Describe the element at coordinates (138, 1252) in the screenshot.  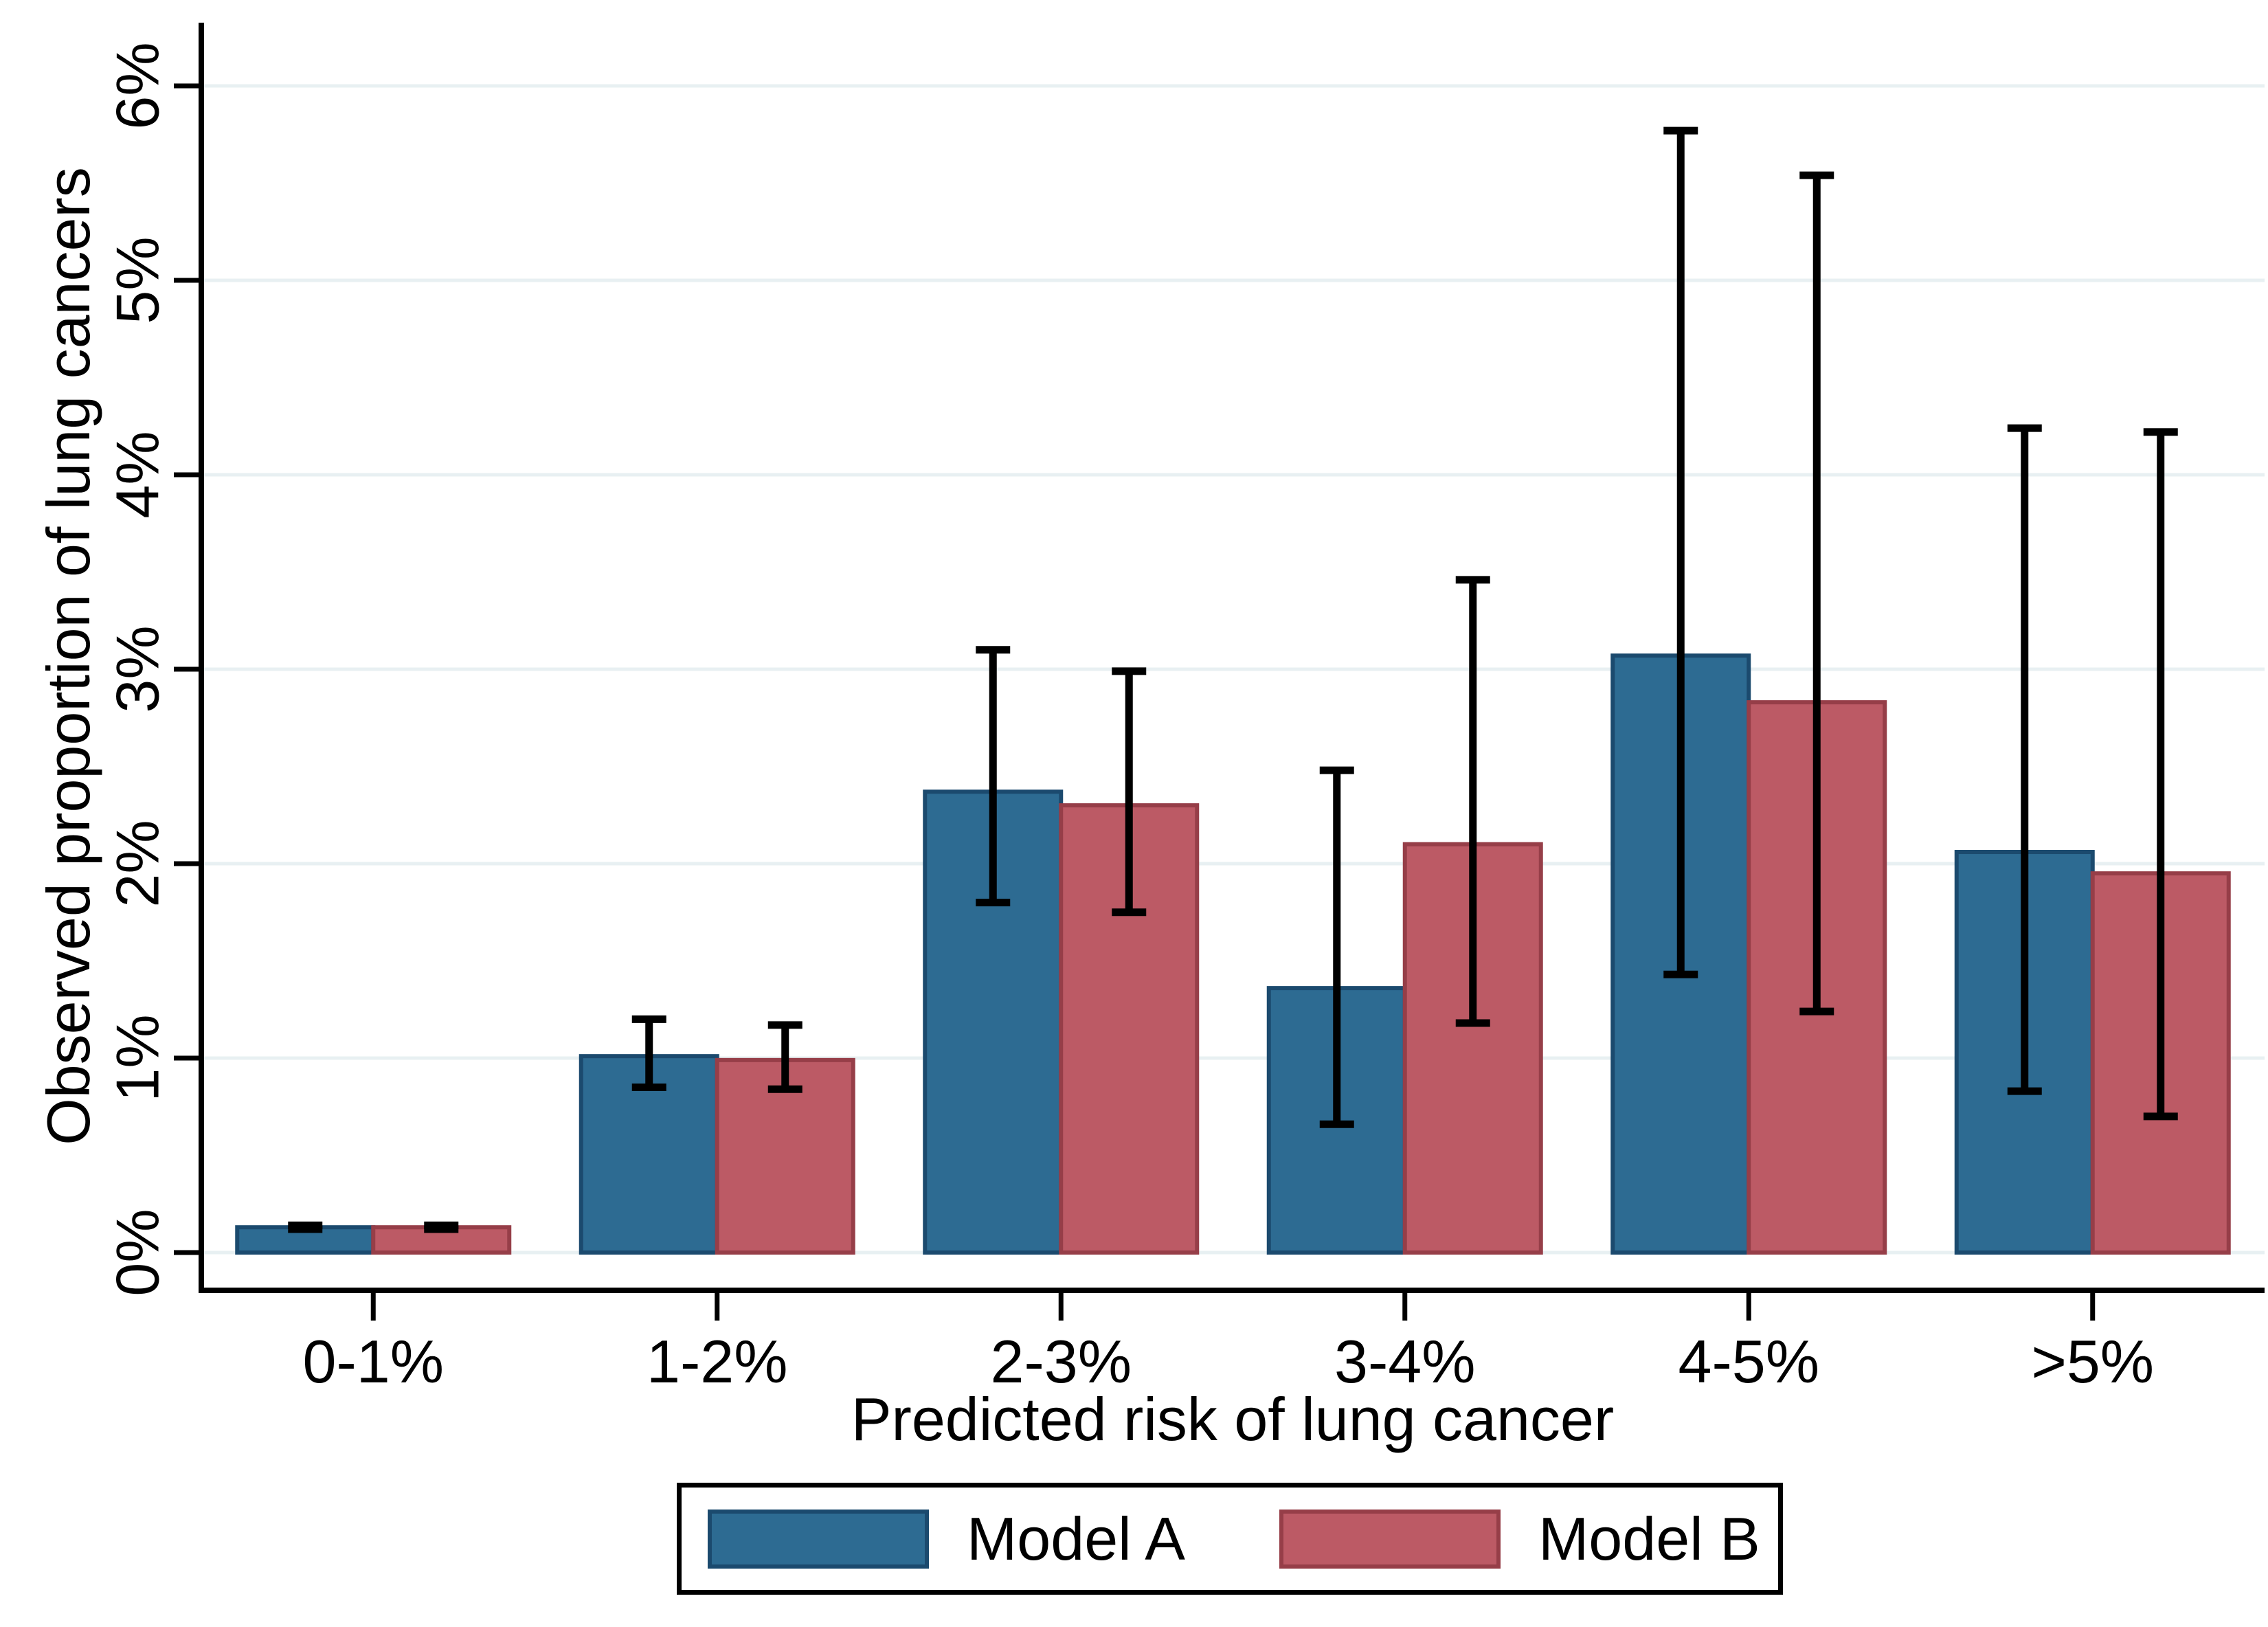
I see `y-tick-label: 0%` at that location.